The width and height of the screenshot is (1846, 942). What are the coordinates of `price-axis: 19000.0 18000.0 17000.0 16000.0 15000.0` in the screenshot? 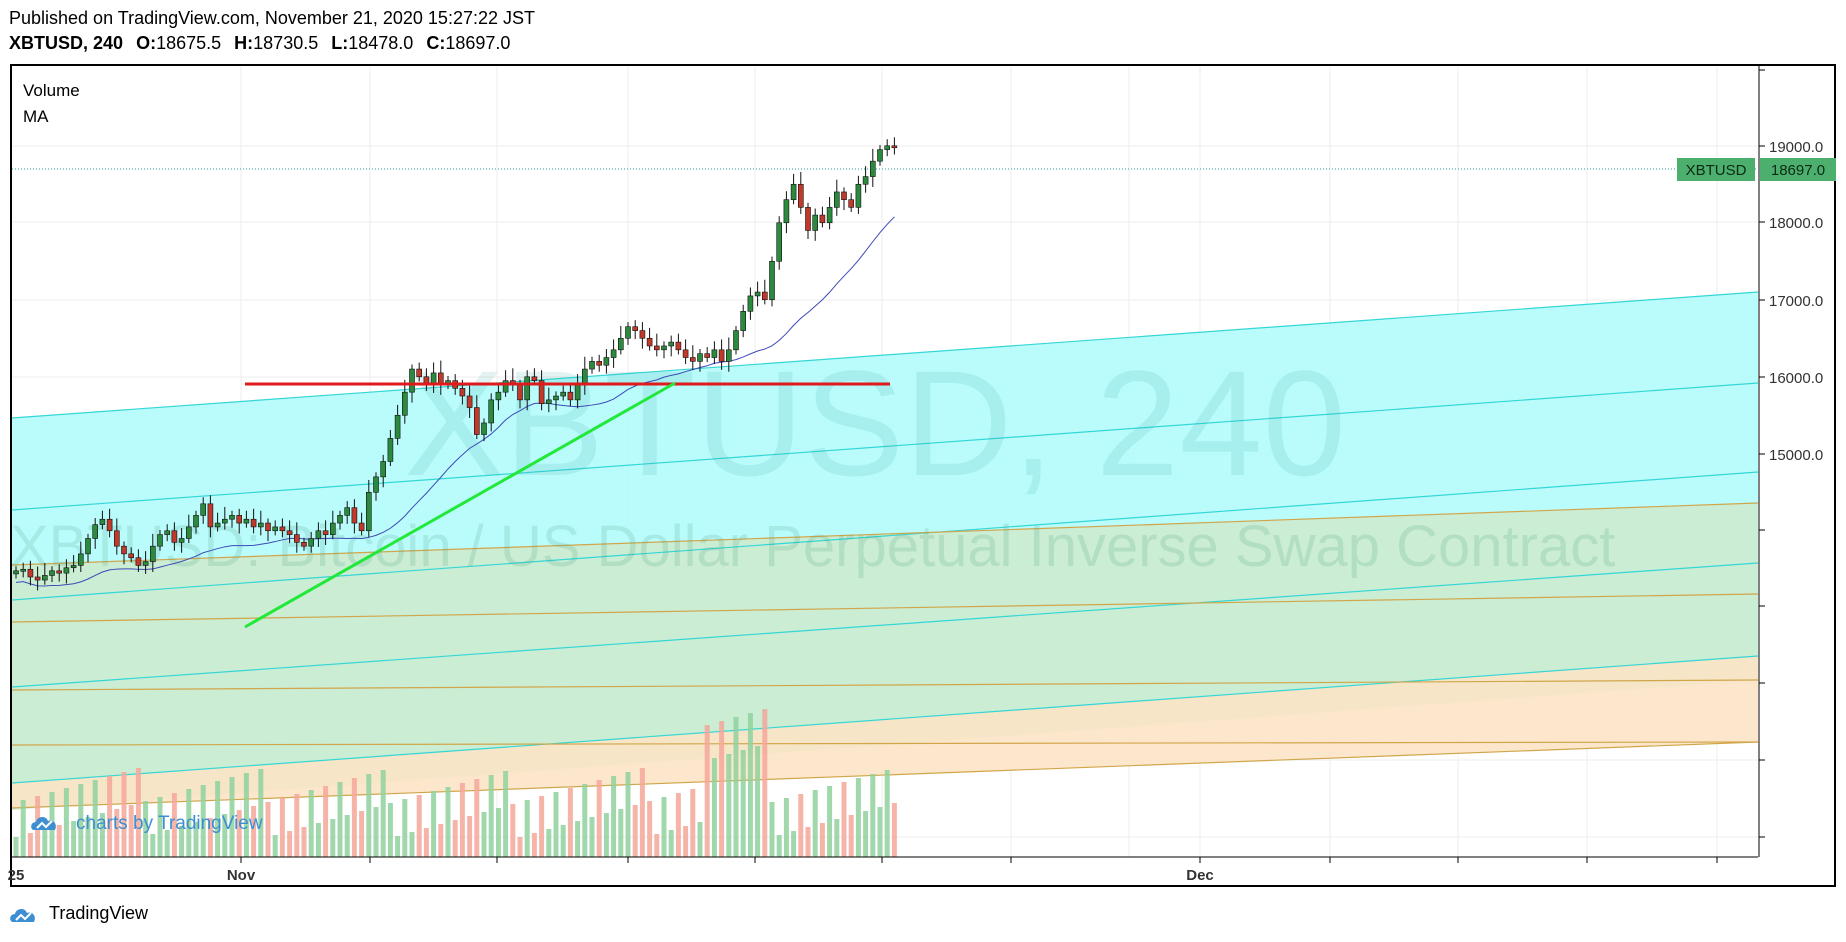 It's located at (1790, 461).